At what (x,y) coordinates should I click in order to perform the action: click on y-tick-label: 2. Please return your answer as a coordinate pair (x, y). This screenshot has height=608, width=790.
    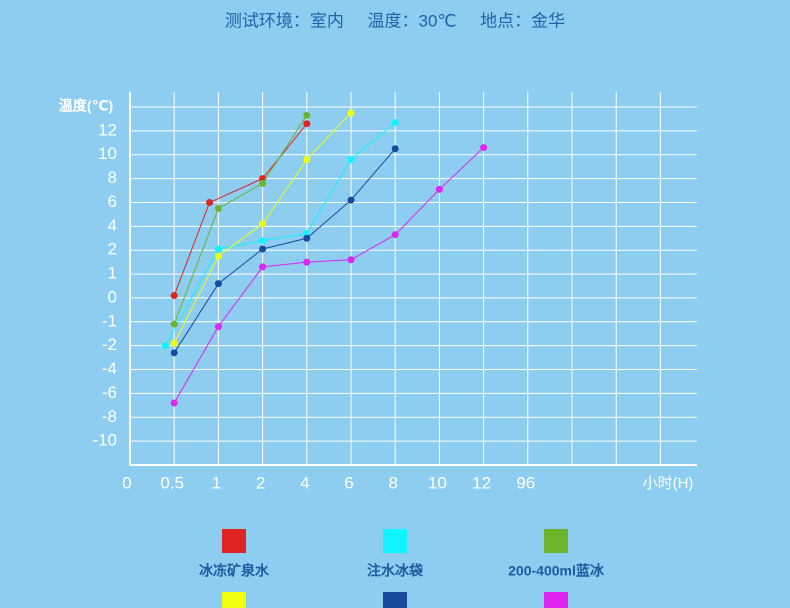
    Looking at the image, I should click on (112, 249).